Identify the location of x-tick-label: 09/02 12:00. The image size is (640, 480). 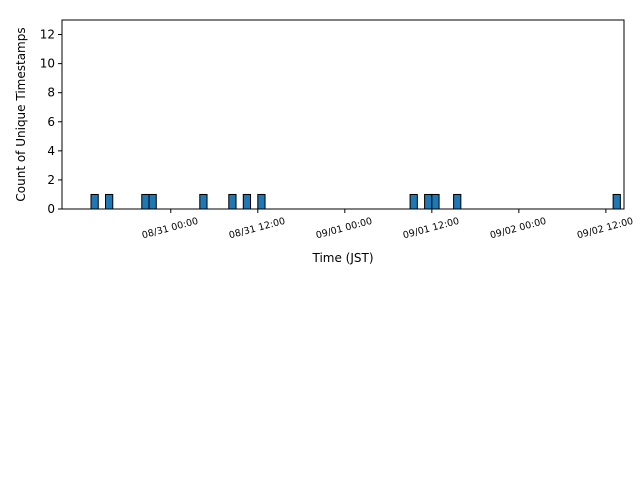
(605, 229).